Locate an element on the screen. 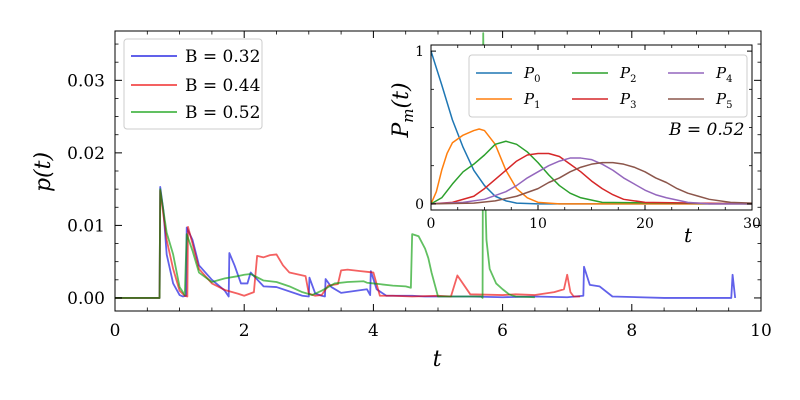 The image size is (800, 400). inset-x-axis-label: t is located at coordinates (688, 235).